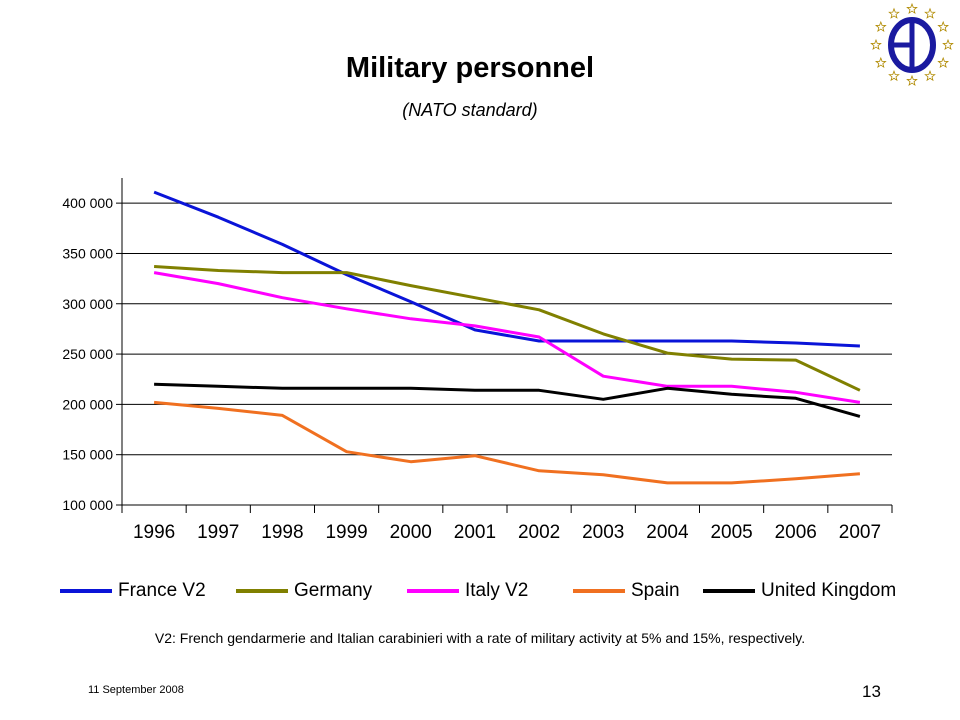  I want to click on legend-item: United Kingdom, so click(799, 591).